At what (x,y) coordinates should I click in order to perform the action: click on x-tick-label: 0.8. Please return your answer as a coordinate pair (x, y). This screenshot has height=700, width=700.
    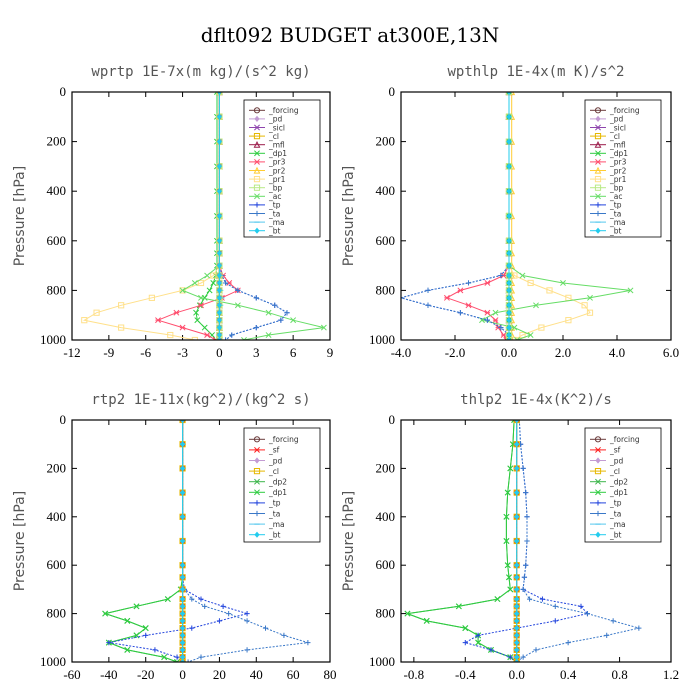
    Looking at the image, I should click on (619, 674).